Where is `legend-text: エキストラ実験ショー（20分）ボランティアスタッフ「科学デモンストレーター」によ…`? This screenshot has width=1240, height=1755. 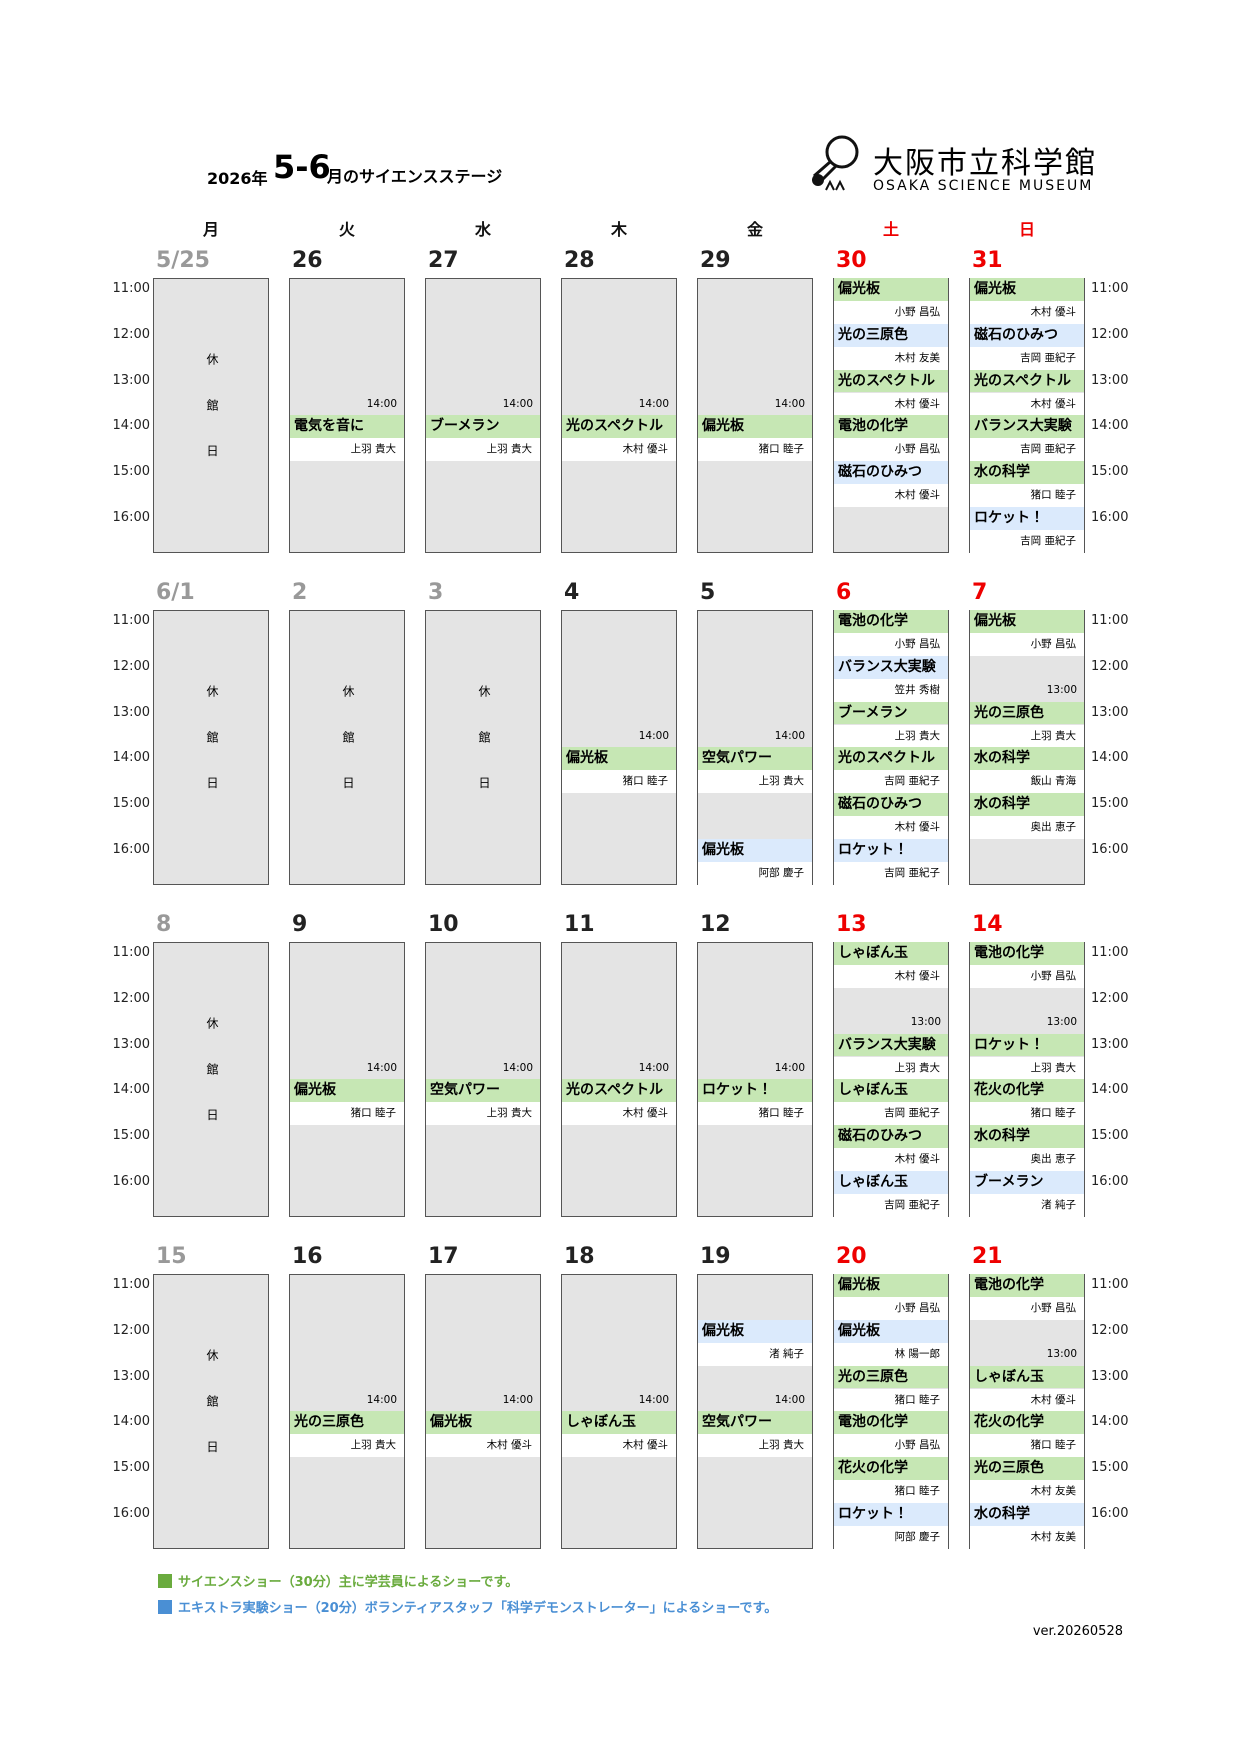
legend-text: エキストラ実験ショー（20分）ボランティアスタッフ「科学デモンストレーター」によ… is located at coordinates (478, 1608).